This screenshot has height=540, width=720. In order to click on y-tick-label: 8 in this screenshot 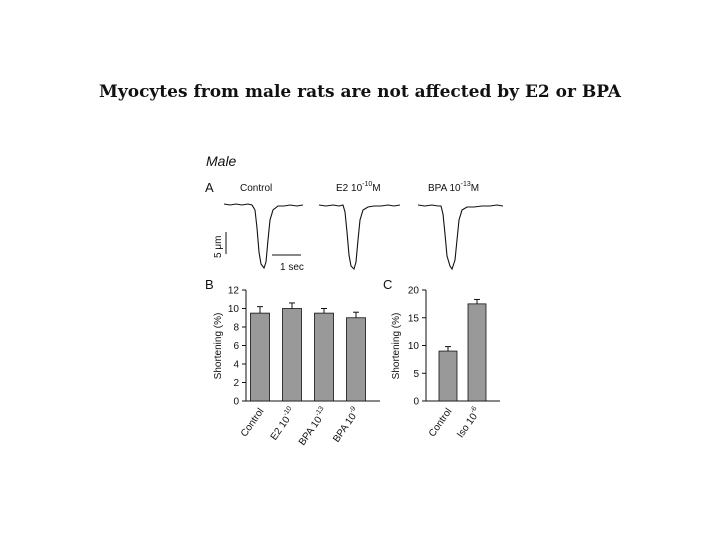, I will do `click(236, 328)`.